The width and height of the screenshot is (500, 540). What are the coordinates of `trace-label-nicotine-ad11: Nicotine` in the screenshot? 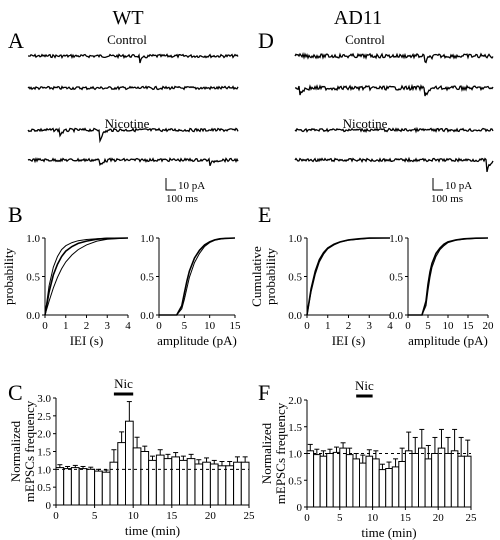 It's located at (365, 123).